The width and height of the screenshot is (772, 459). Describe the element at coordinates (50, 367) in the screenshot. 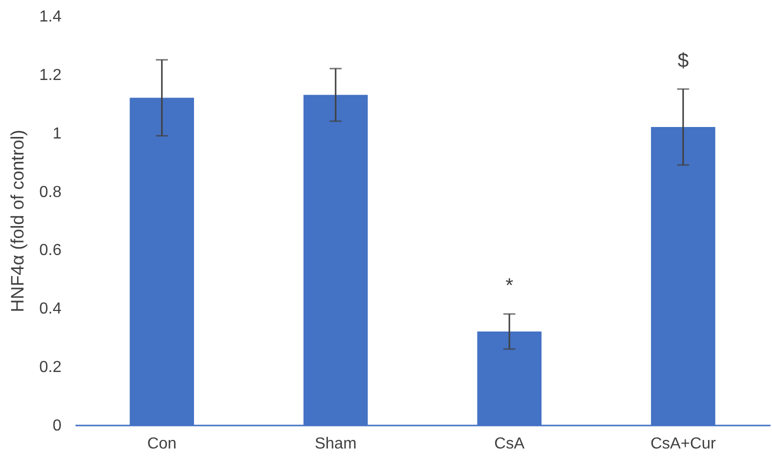

I see `y-tick-label: 0.2` at that location.